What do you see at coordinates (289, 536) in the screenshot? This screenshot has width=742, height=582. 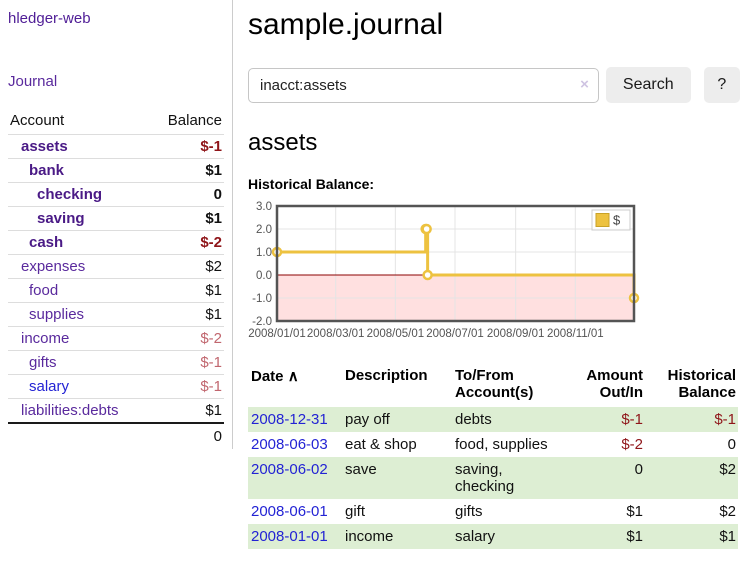 I see `transaction-date-link: 2008-01-01` at bounding box center [289, 536].